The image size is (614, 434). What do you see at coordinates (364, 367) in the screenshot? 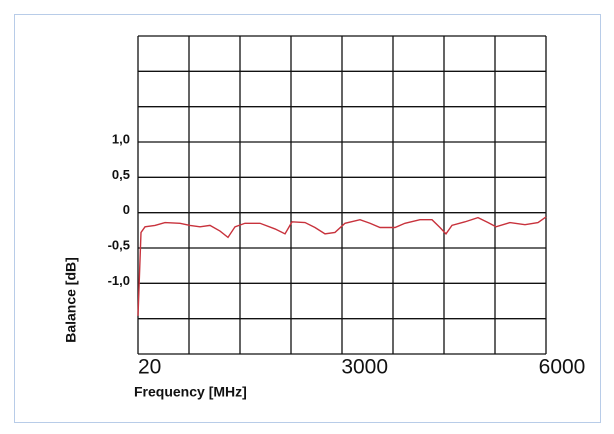
I see `x-tick-label: 3000` at bounding box center [364, 367].